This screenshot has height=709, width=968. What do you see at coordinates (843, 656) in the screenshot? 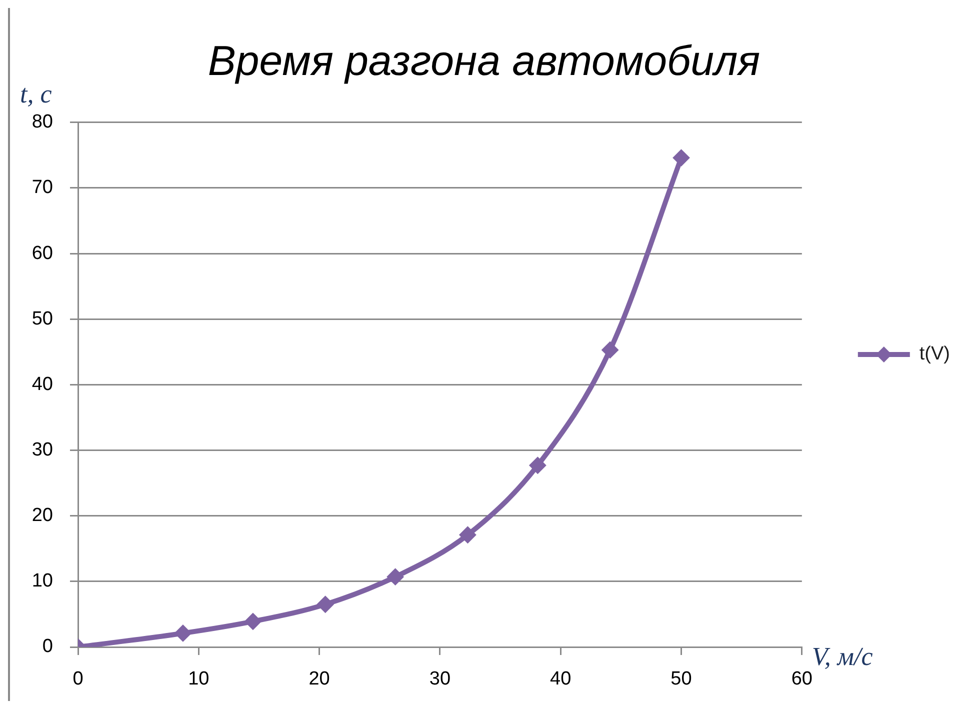
I see `x-axis-title: V, м/с` at bounding box center [843, 656].